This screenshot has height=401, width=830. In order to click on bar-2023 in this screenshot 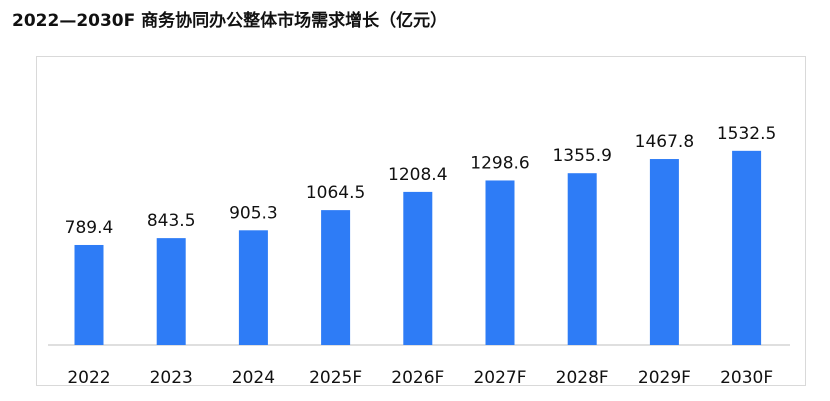, I will do `click(171, 291)`.